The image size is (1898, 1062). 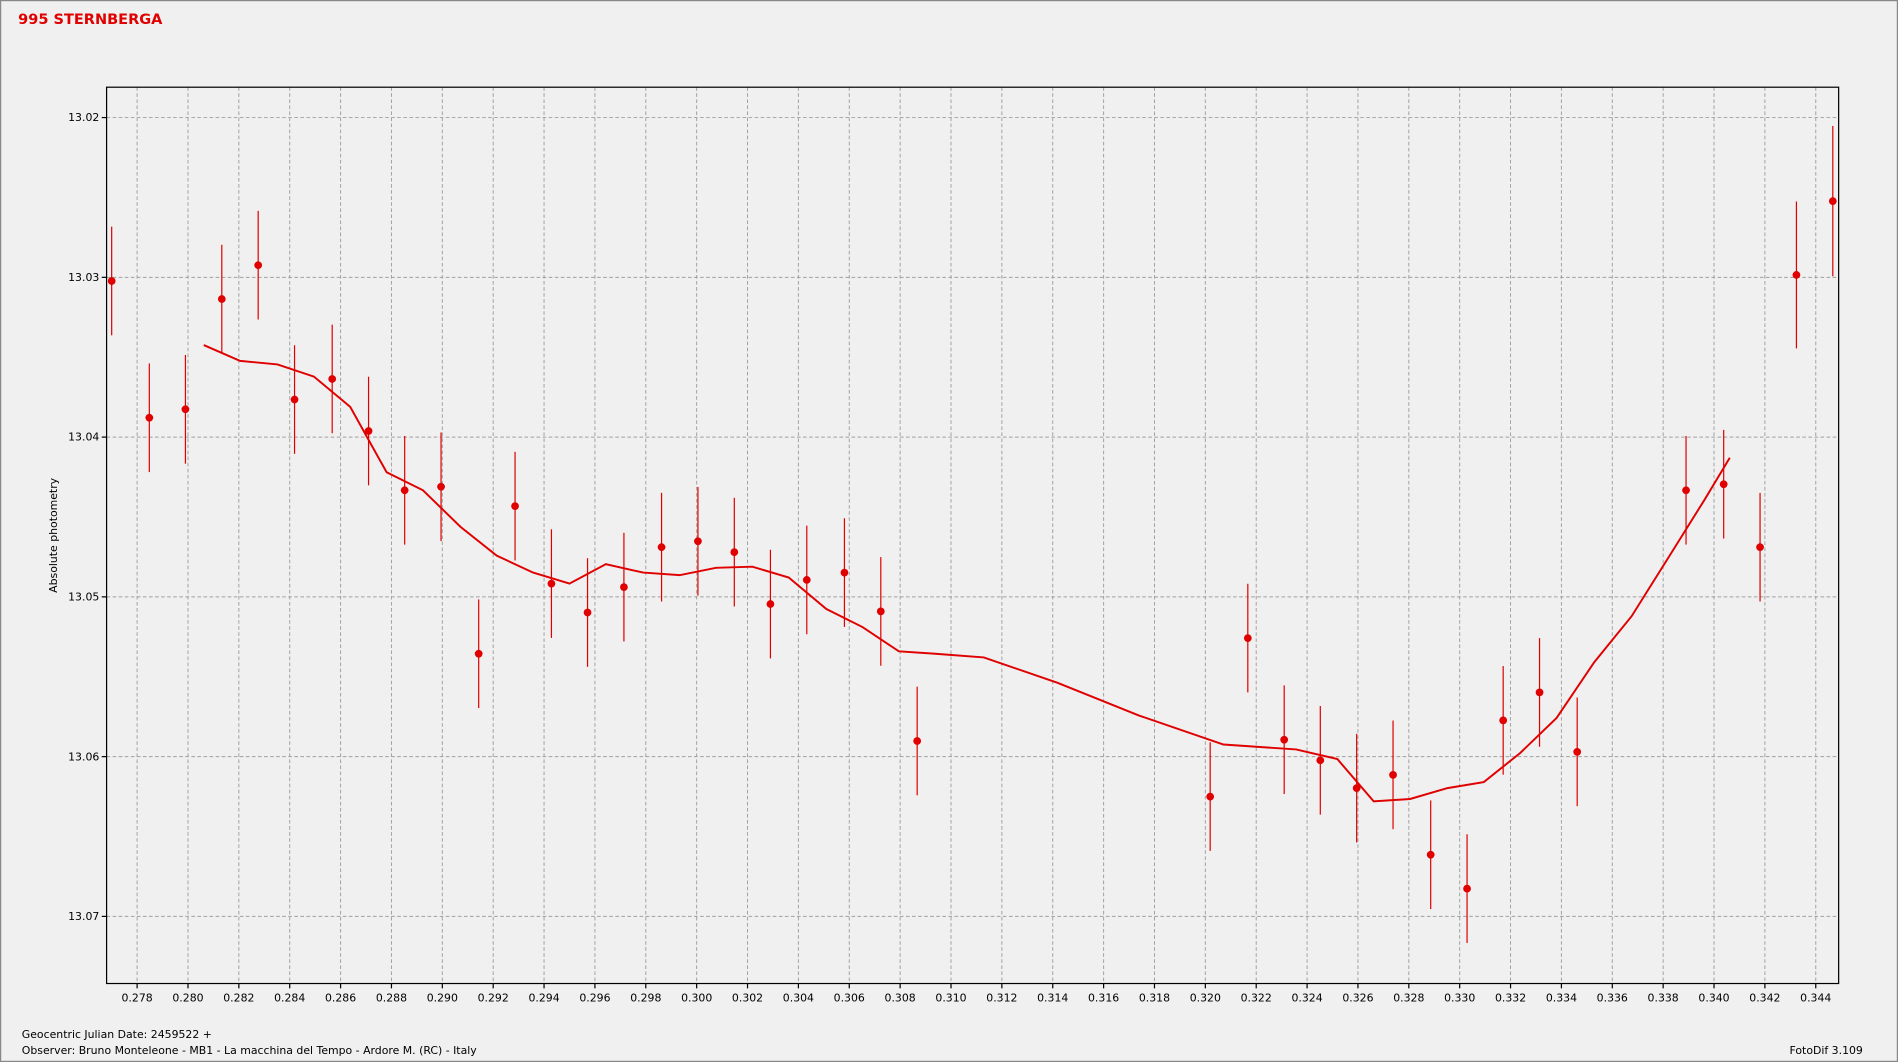 I want to click on y-tick-label: 13.04, so click(x=83, y=437).